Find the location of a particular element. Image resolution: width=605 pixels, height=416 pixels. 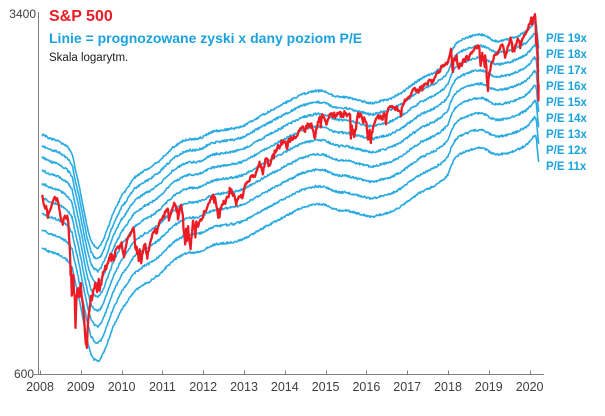

x-axis-year-label: 2010 is located at coordinates (121, 387).